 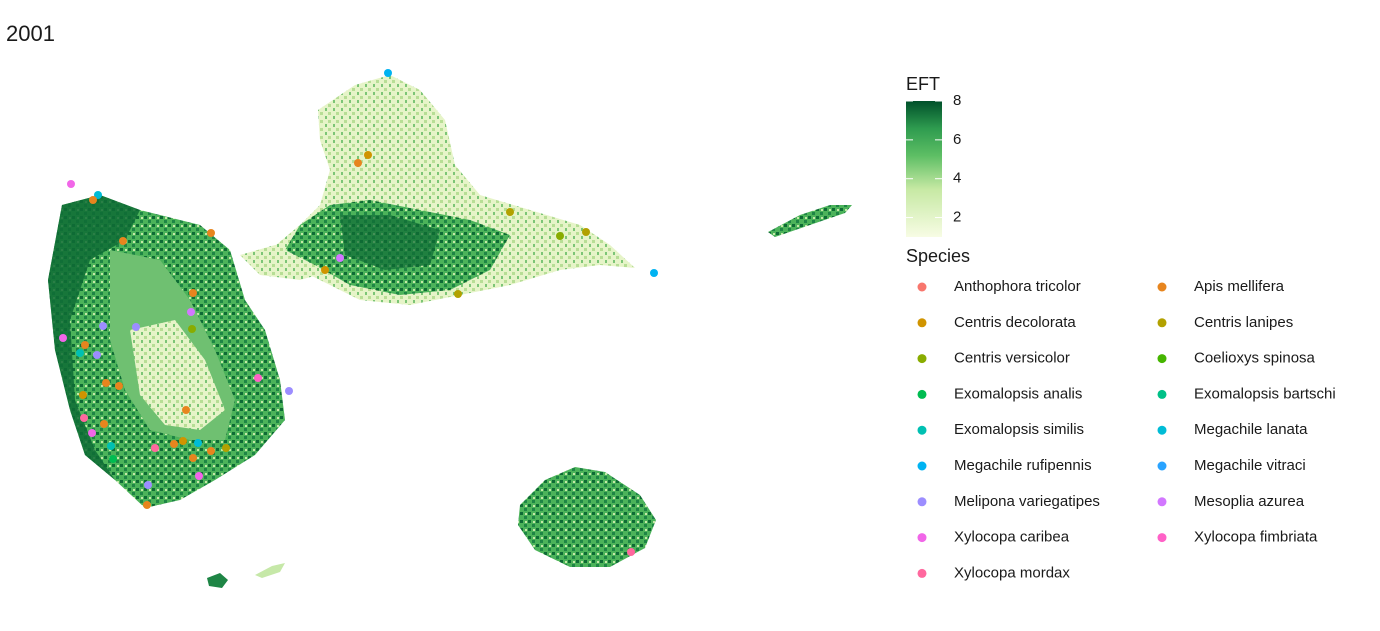 What do you see at coordinates (1017, 286) in the screenshot?
I see `legend-label: Anthophora tricolor` at bounding box center [1017, 286].